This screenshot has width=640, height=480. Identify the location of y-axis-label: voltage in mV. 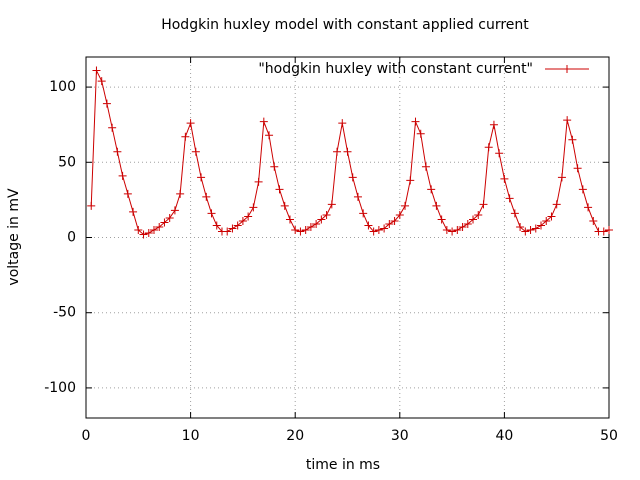
(14, 237).